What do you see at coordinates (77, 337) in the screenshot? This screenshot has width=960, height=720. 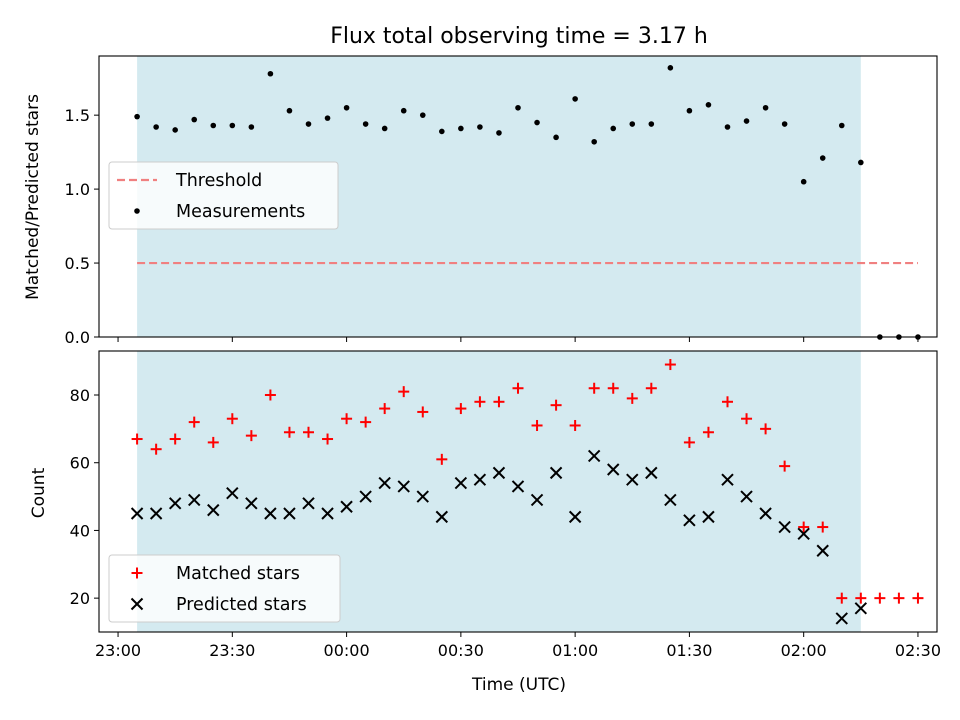 I see `y-tick-label: 0.0` at bounding box center [77, 337].